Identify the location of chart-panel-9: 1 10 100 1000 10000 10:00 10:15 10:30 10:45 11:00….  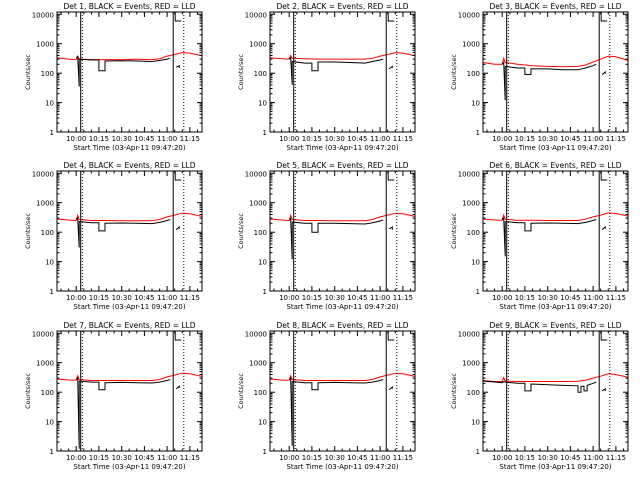
(539, 396).